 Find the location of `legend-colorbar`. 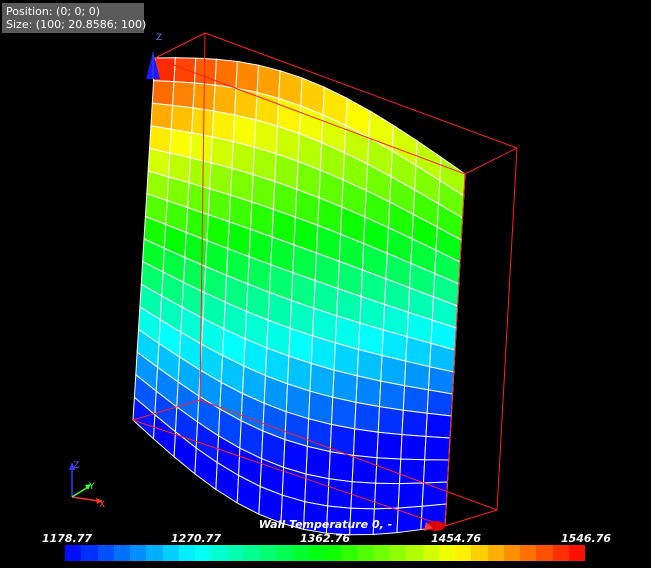

legend-colorbar is located at coordinates (325, 553).